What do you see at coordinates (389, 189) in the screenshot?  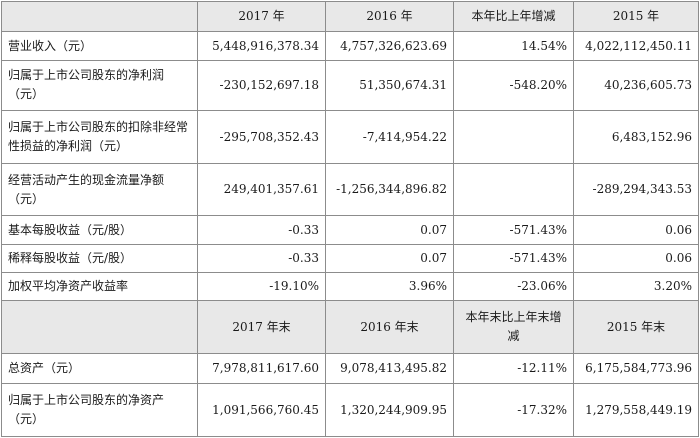 I see `value-2016: -1,256,344,896.82` at bounding box center [389, 189].